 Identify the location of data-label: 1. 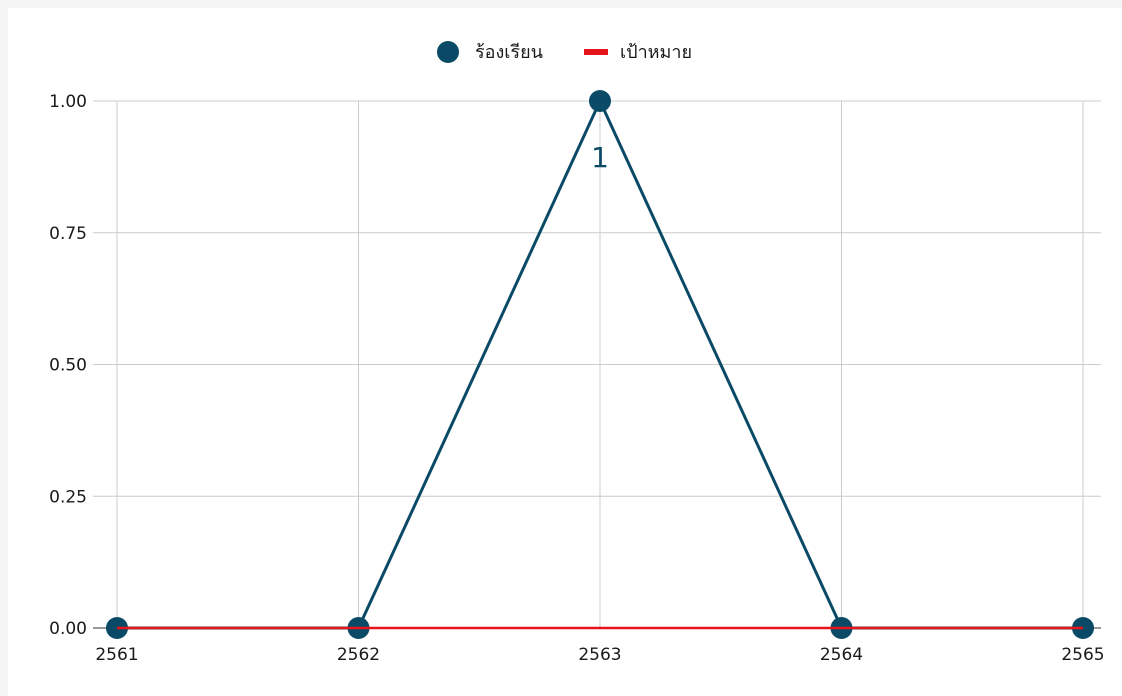
(600, 157).